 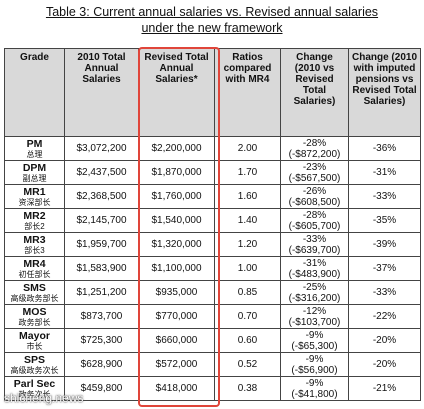 I want to click on salary-2010: $725,300, so click(x=101, y=340).